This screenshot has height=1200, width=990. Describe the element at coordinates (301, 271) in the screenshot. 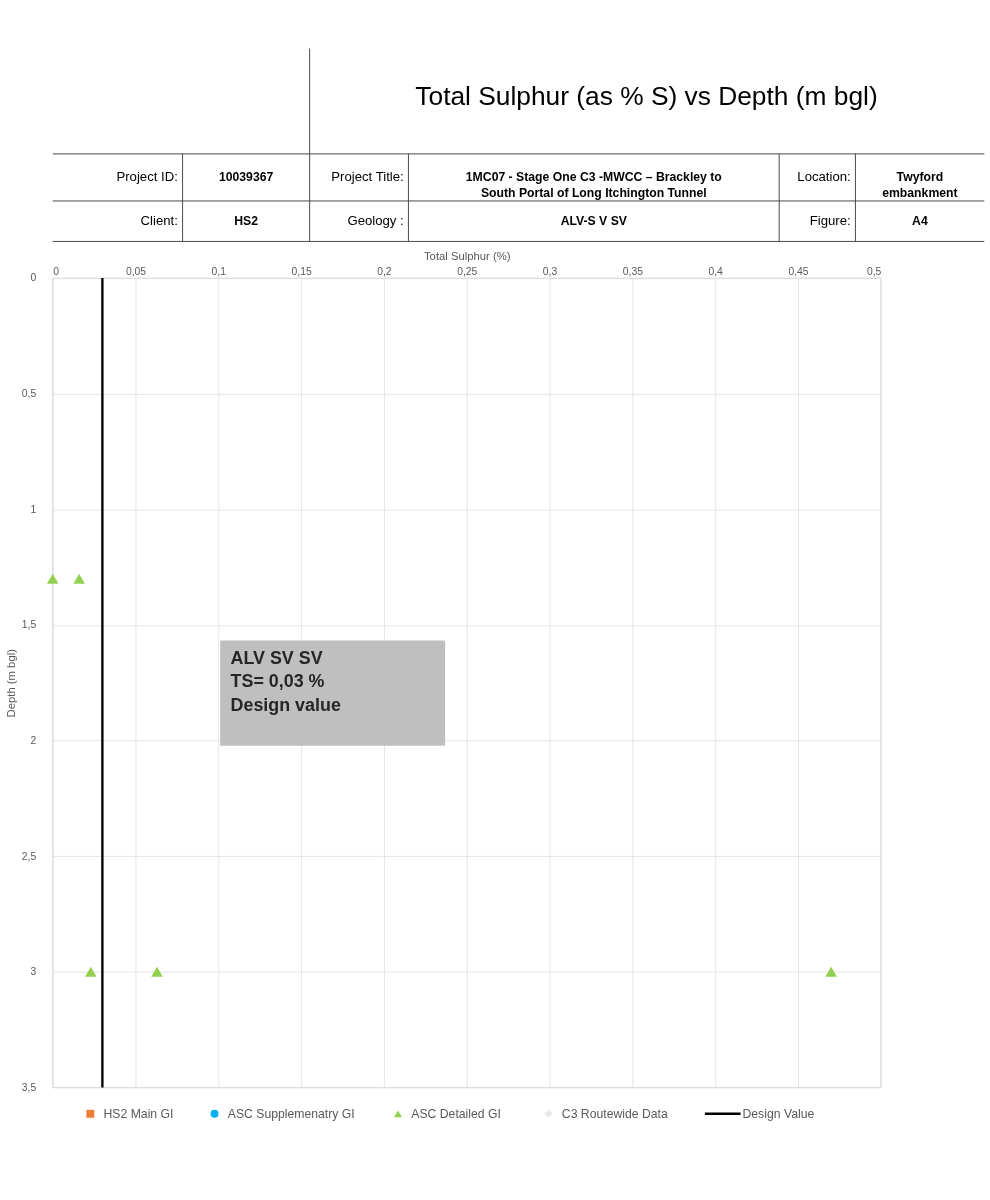

I see `x-tick-label: 0,15` at that location.